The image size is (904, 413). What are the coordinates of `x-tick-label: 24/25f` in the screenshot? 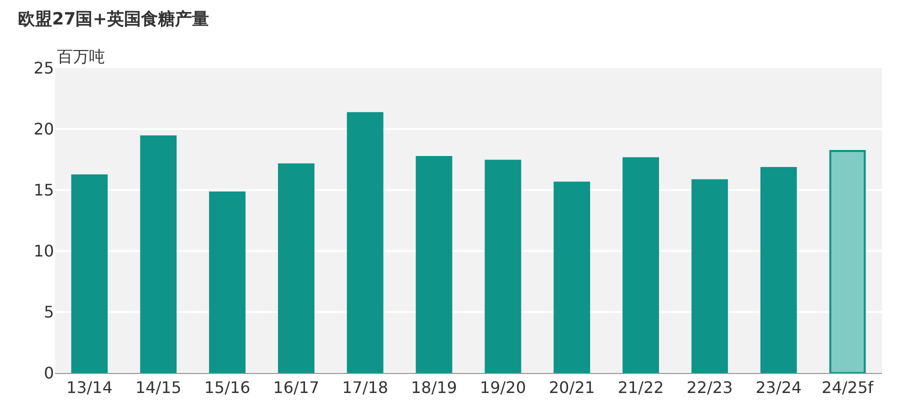 It's located at (848, 388).